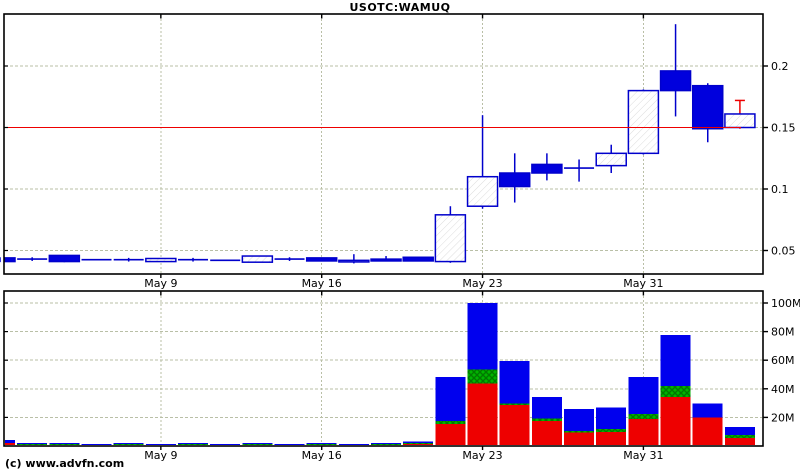  I want to click on y-axis-label: 0.1, so click(780, 189).